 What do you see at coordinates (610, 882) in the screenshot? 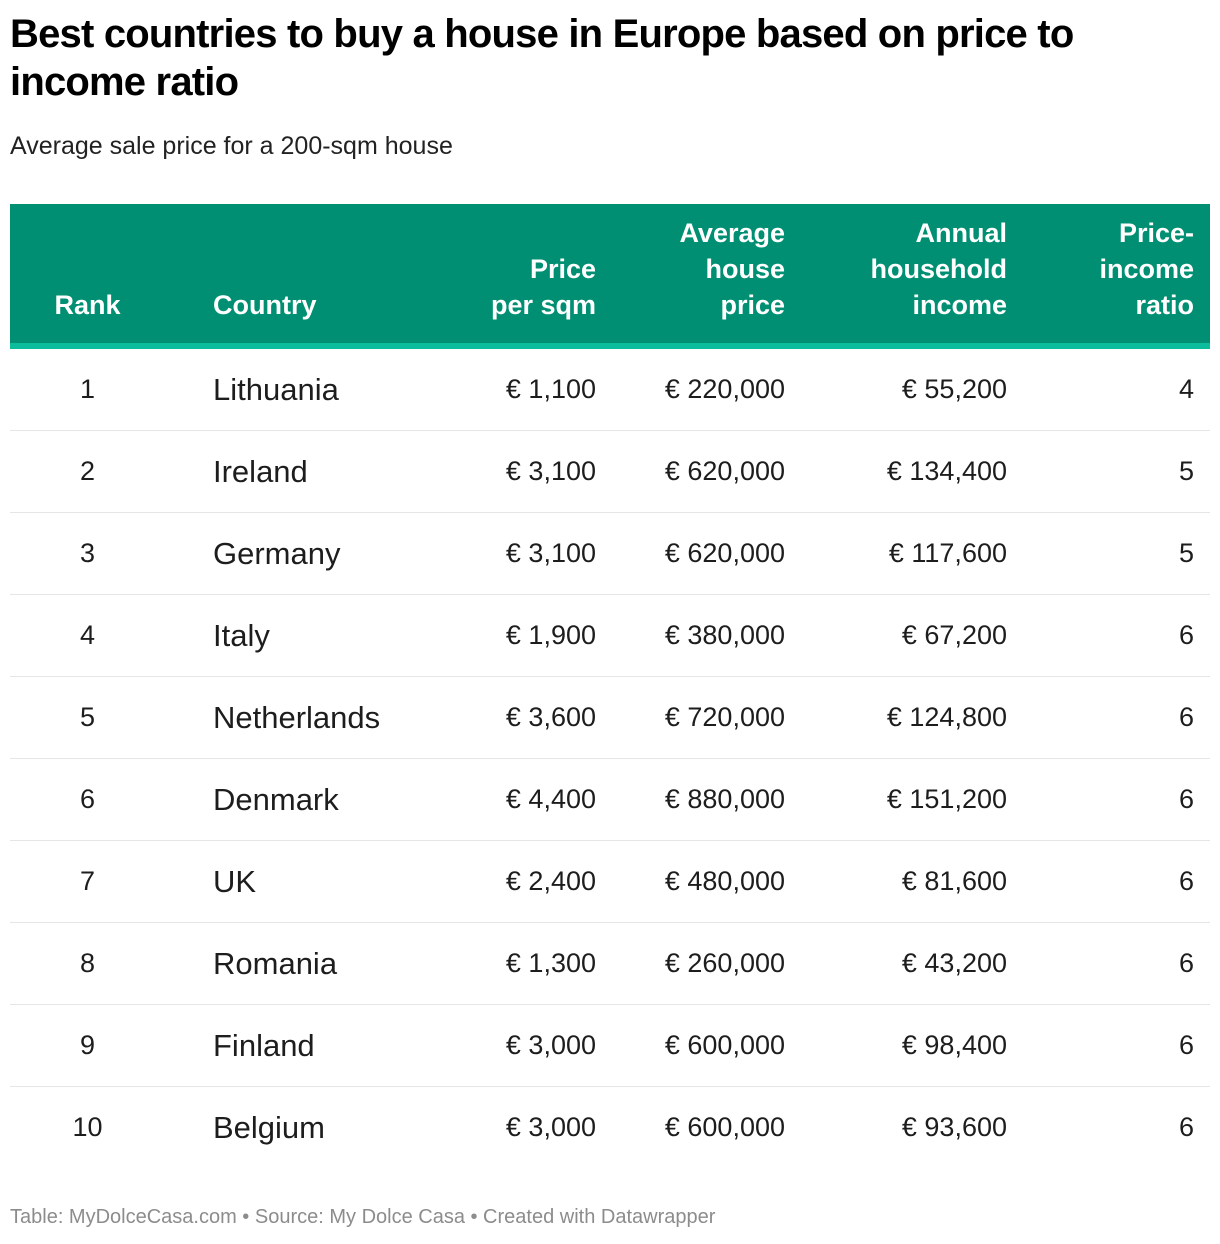
I see `table-row: 7 UK € 2,400 € 480,000 € 81,600 6` at bounding box center [610, 882].